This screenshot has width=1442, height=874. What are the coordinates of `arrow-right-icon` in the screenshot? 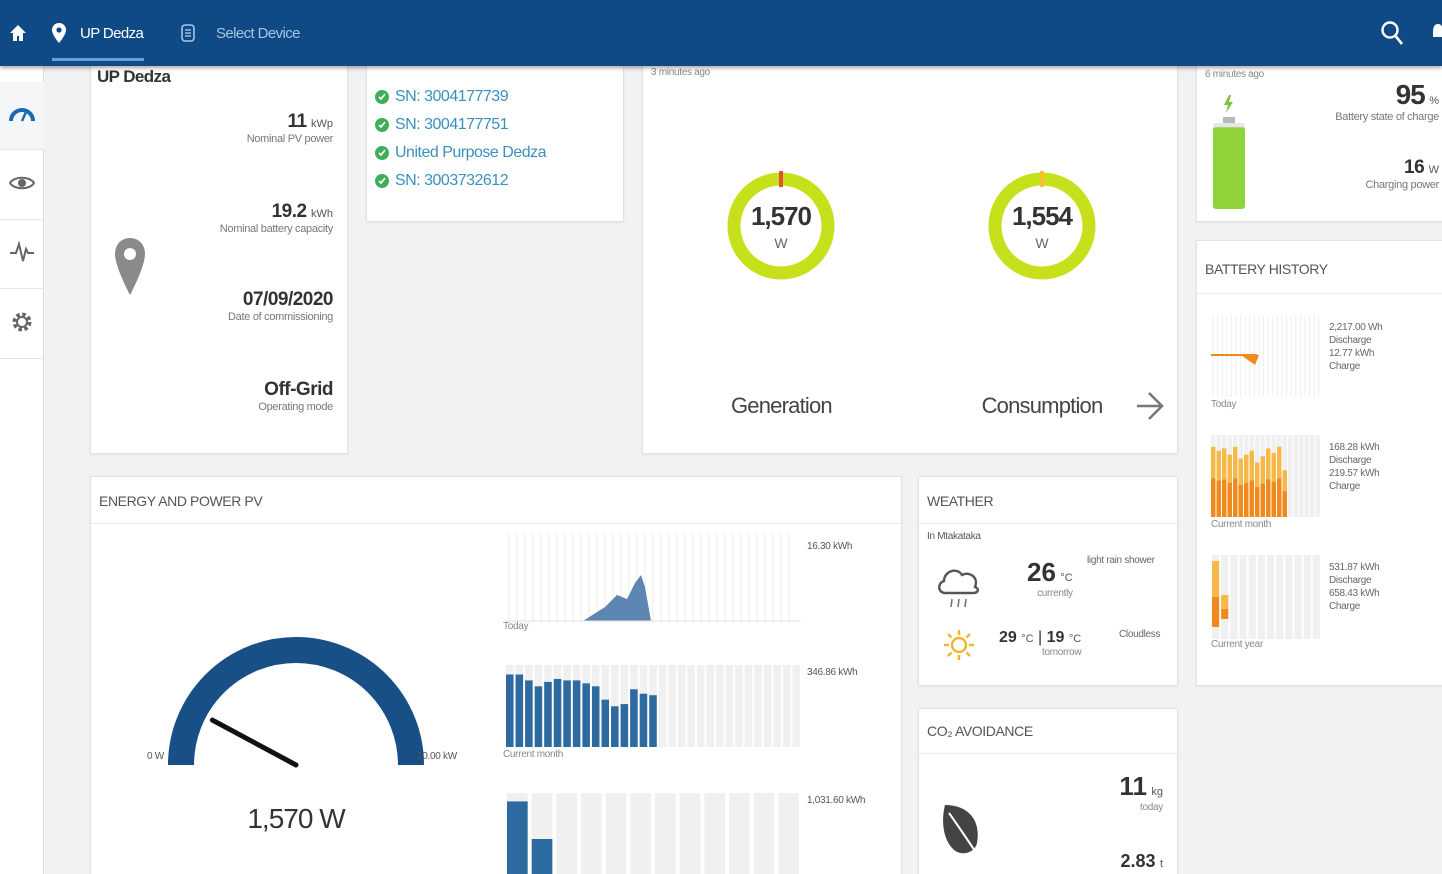 It's located at (1150, 408).